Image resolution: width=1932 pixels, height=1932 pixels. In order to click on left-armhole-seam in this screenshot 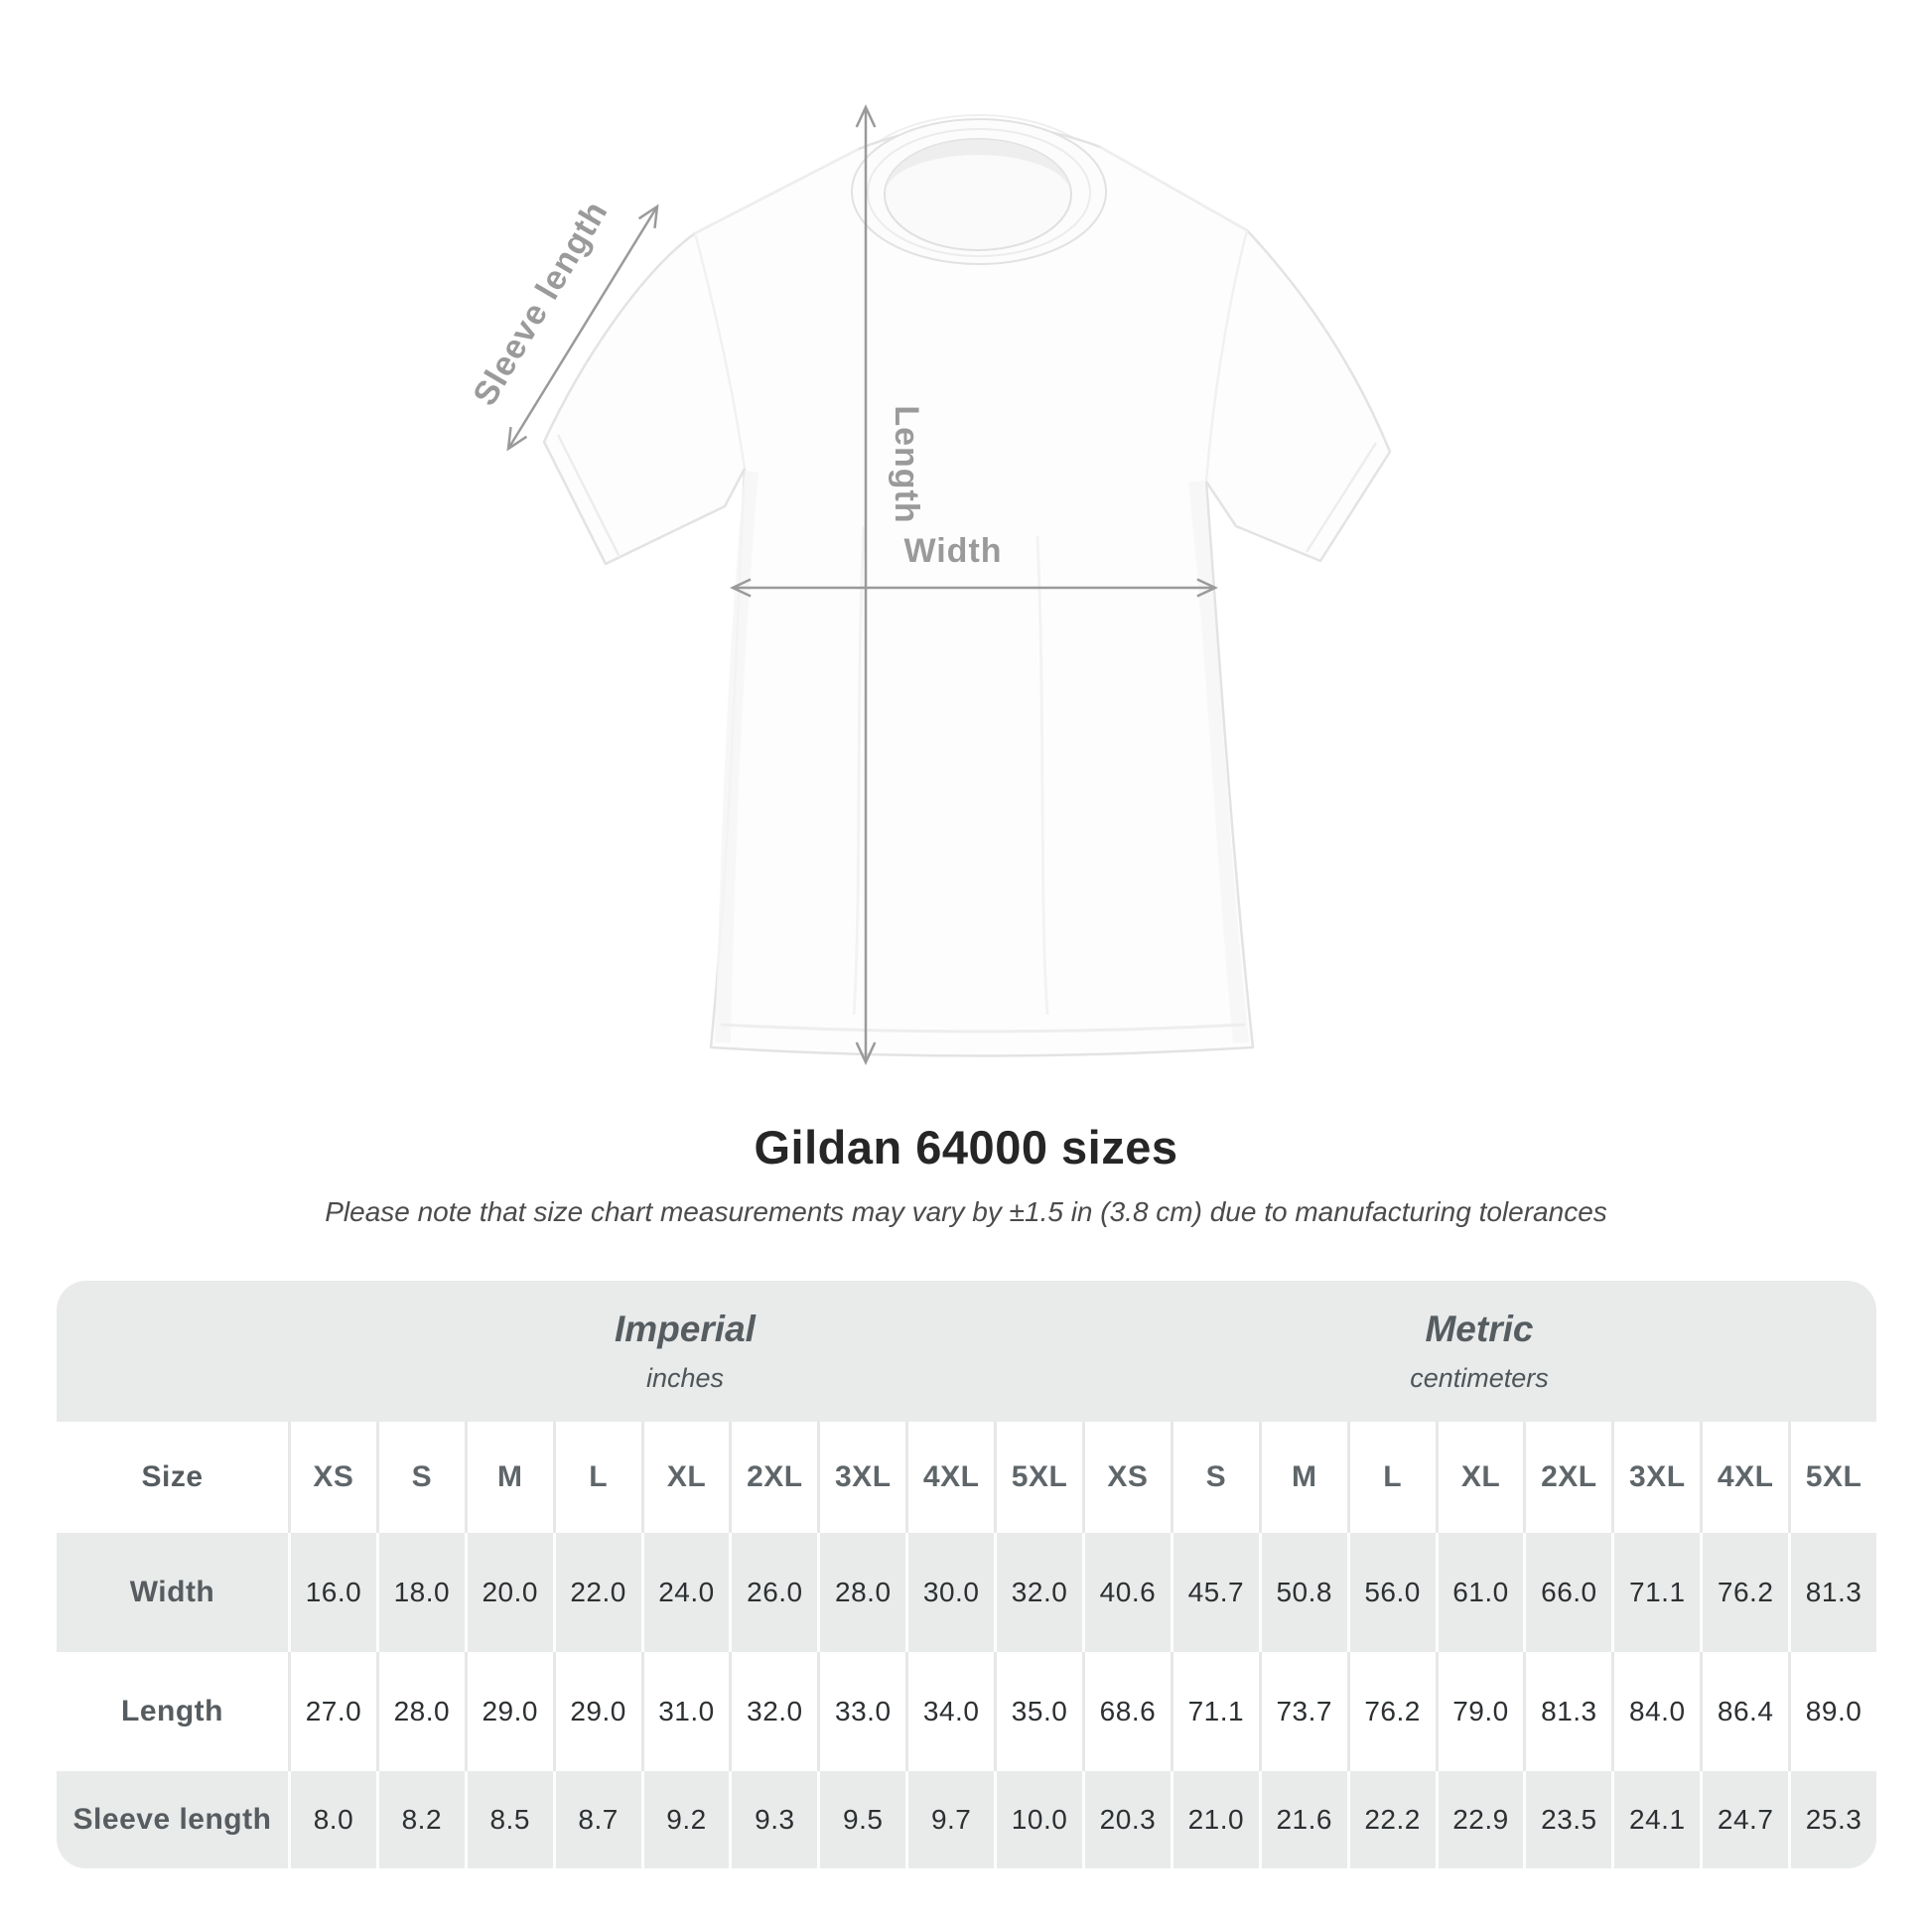, I will do `click(720, 351)`.